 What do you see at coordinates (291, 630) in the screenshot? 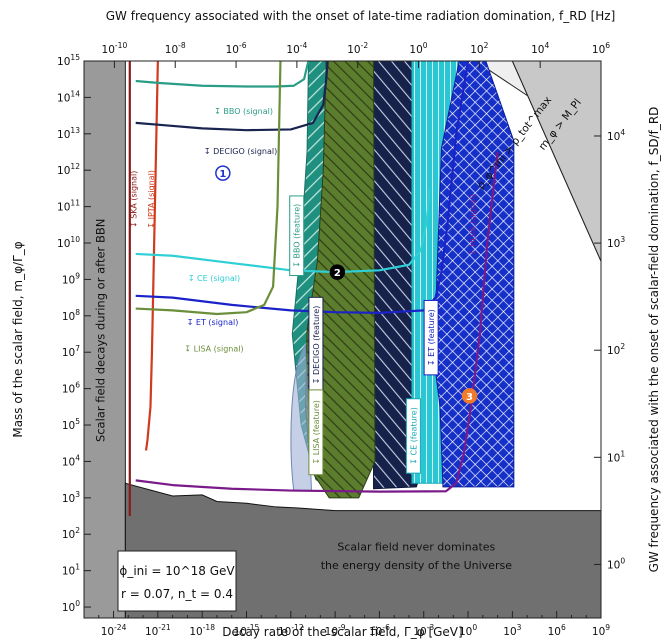
I see `x-tick-label: 10⁻¹²` at bounding box center [291, 630].